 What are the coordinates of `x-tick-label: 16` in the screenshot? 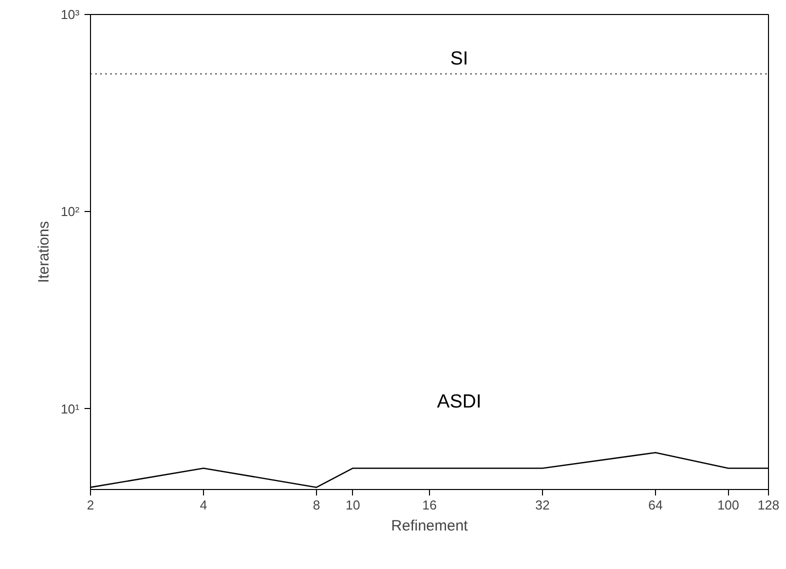 It's located at (429, 505).